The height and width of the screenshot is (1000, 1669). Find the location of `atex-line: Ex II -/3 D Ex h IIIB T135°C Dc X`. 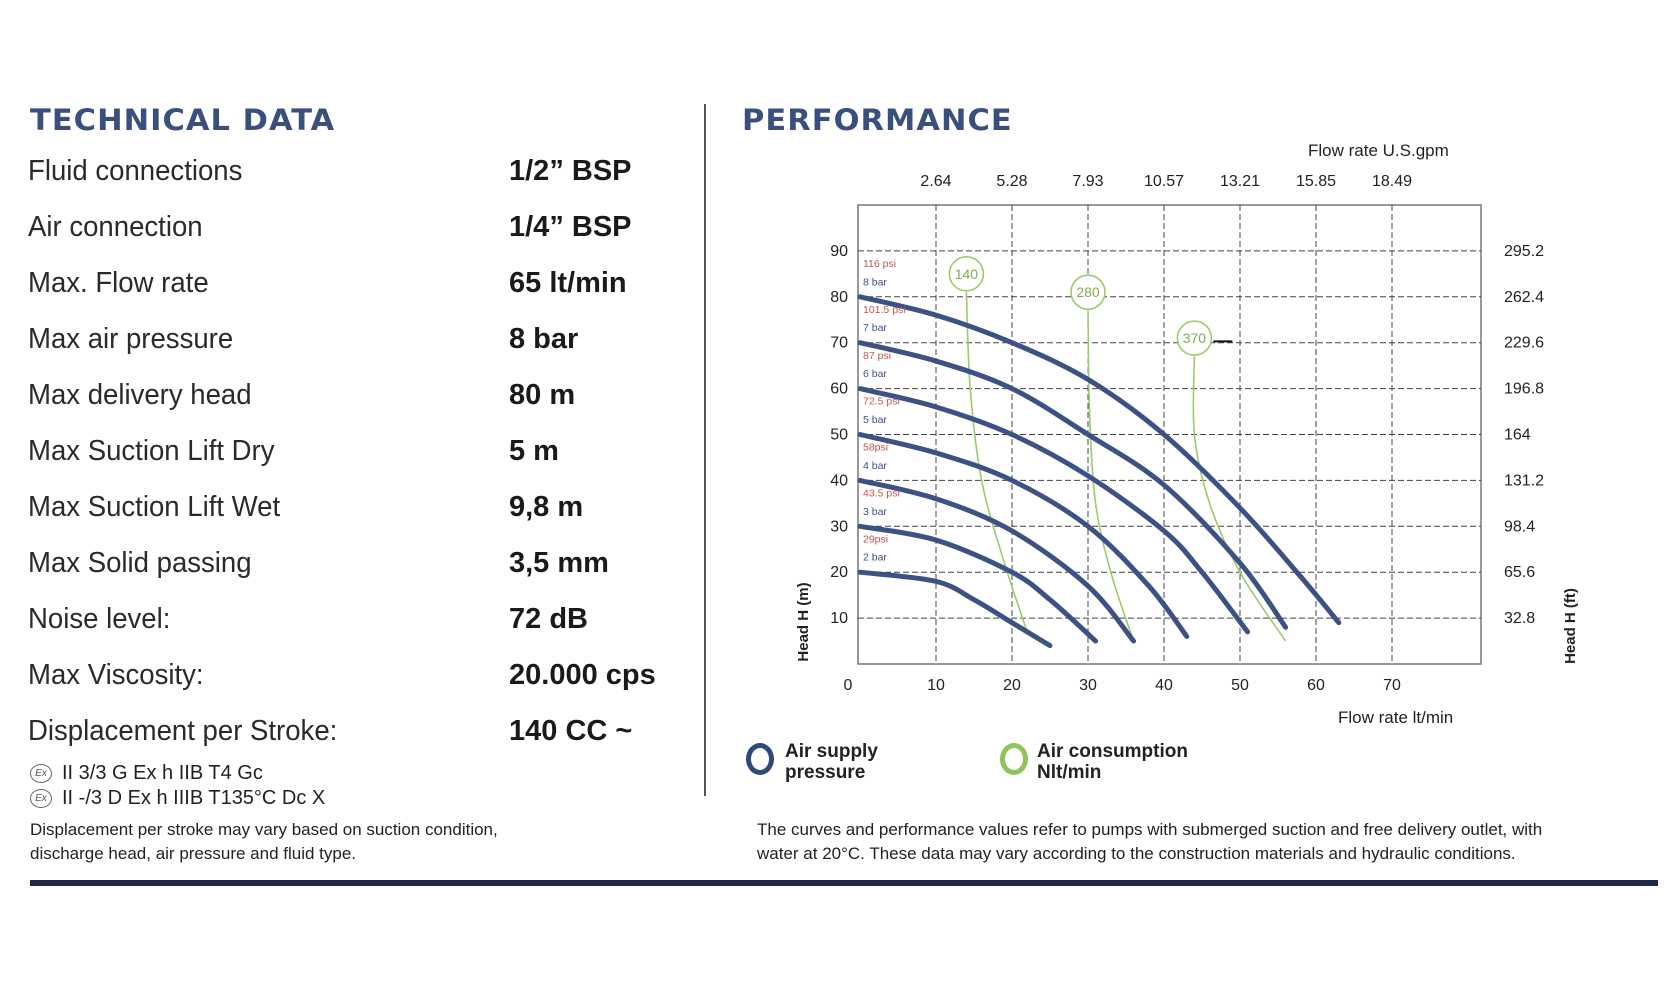

atex-line: Ex II -/3 D Ex h IIIB T135°C Dc X is located at coordinates (177, 798).